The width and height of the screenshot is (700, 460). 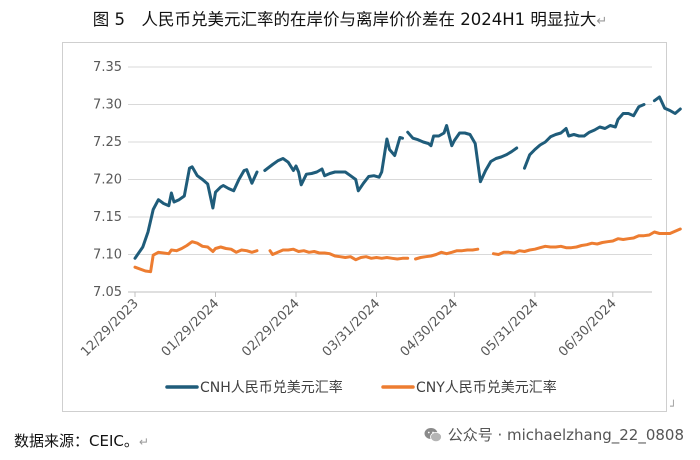 What do you see at coordinates (430, 328) in the screenshot?
I see `x-tick-label: 04/30/2024` at bounding box center [430, 328].